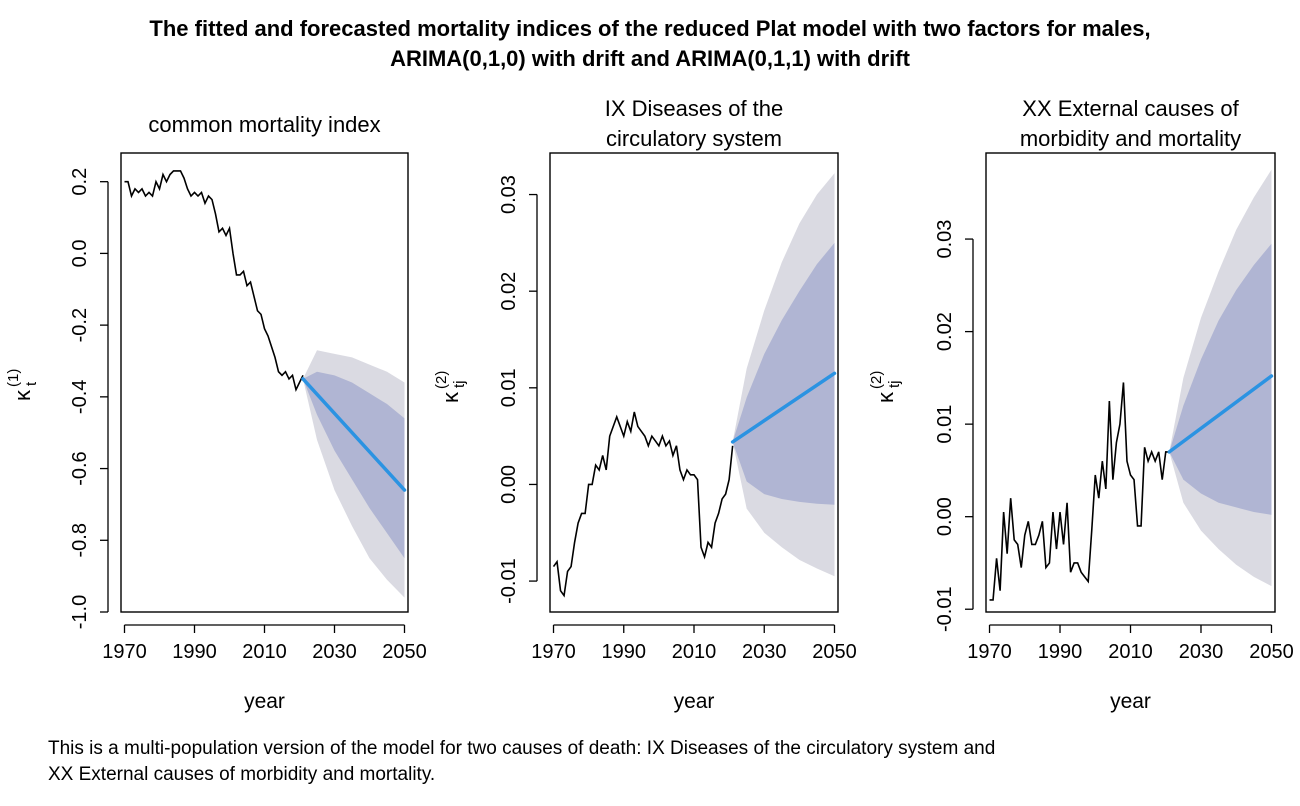 The image size is (1300, 806). I want to click on panel-title-line: XX External causes of, so click(1130, 108).